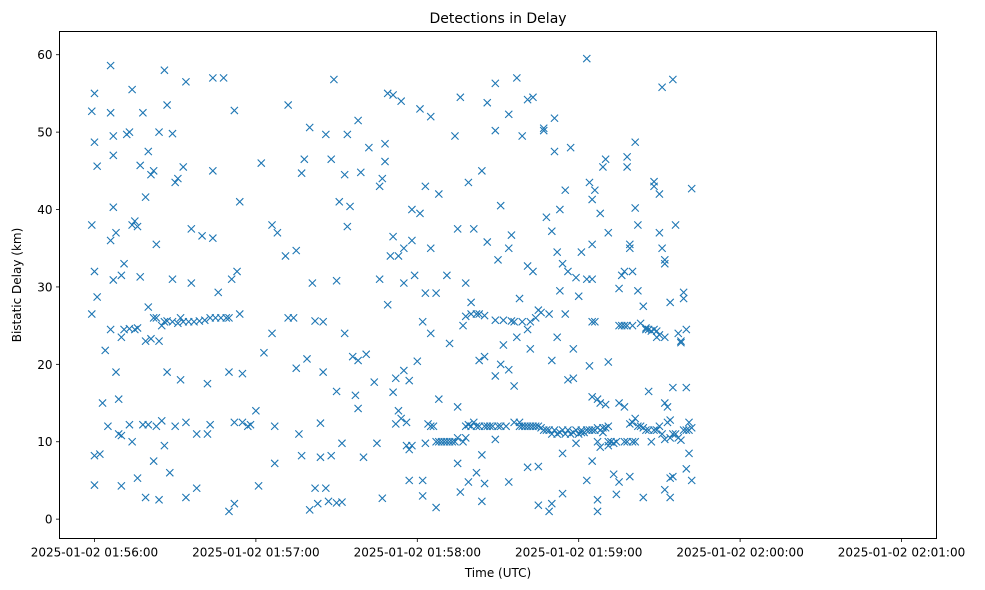  What do you see at coordinates (417, 553) in the screenshot?
I see `x-tick-label: 2025-01-02 01:58:00` at bounding box center [417, 553].